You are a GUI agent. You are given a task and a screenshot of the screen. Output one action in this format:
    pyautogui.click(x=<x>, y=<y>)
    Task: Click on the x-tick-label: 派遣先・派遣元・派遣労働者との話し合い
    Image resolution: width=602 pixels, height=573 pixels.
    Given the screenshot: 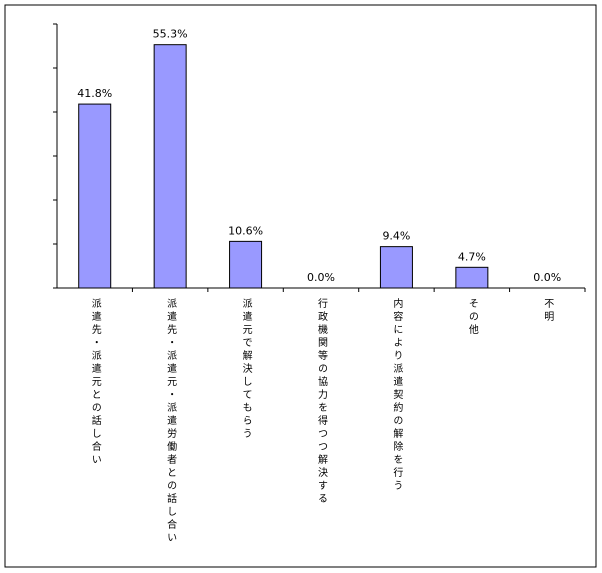 What is the action you would take?
    pyautogui.click(x=171, y=421)
    